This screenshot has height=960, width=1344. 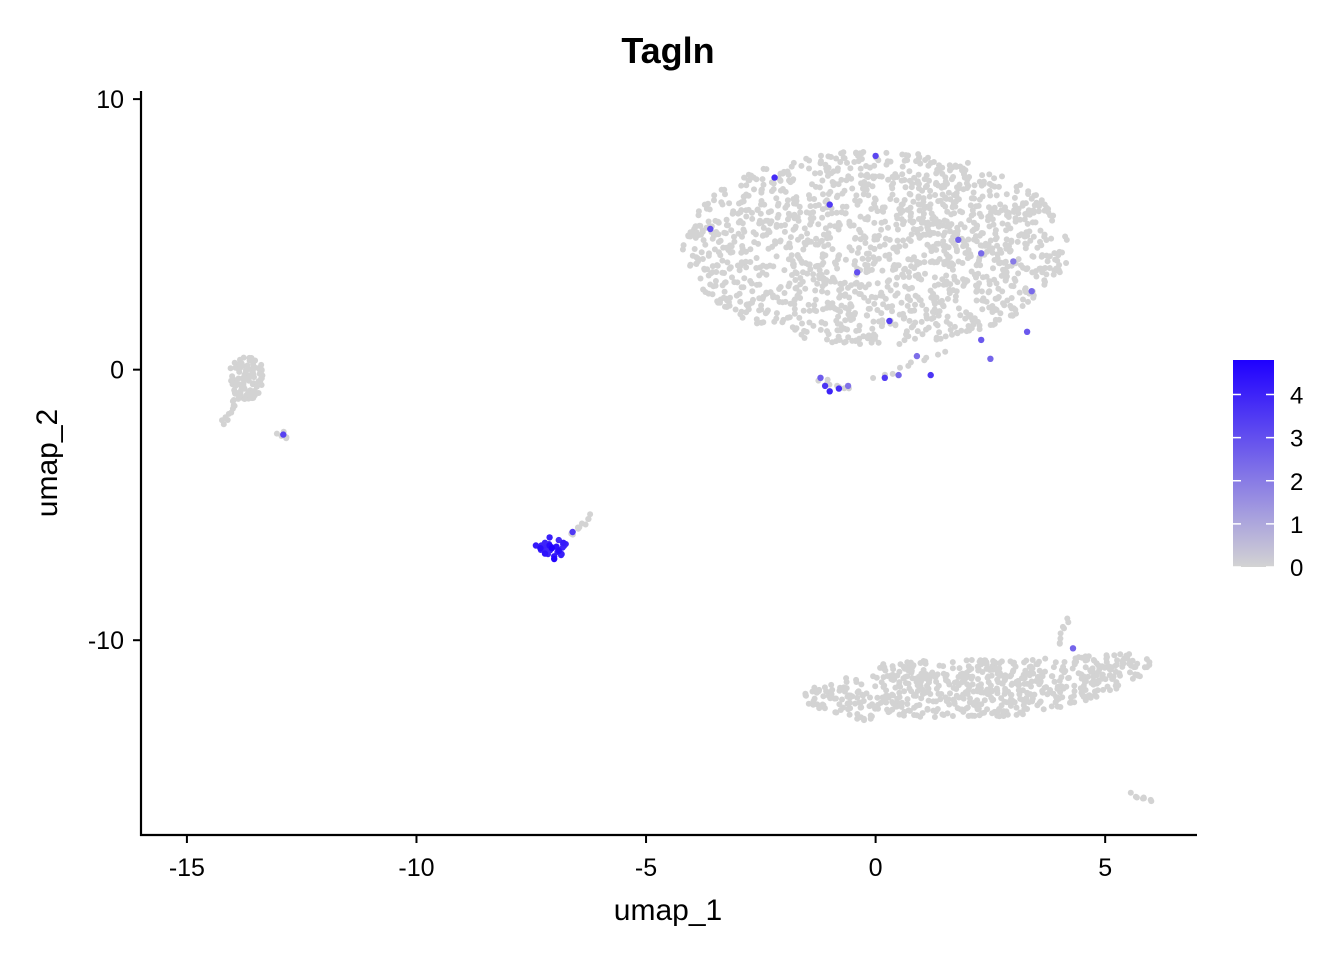 What do you see at coordinates (667, 50) in the screenshot?
I see `chart-title: Tagln` at bounding box center [667, 50].